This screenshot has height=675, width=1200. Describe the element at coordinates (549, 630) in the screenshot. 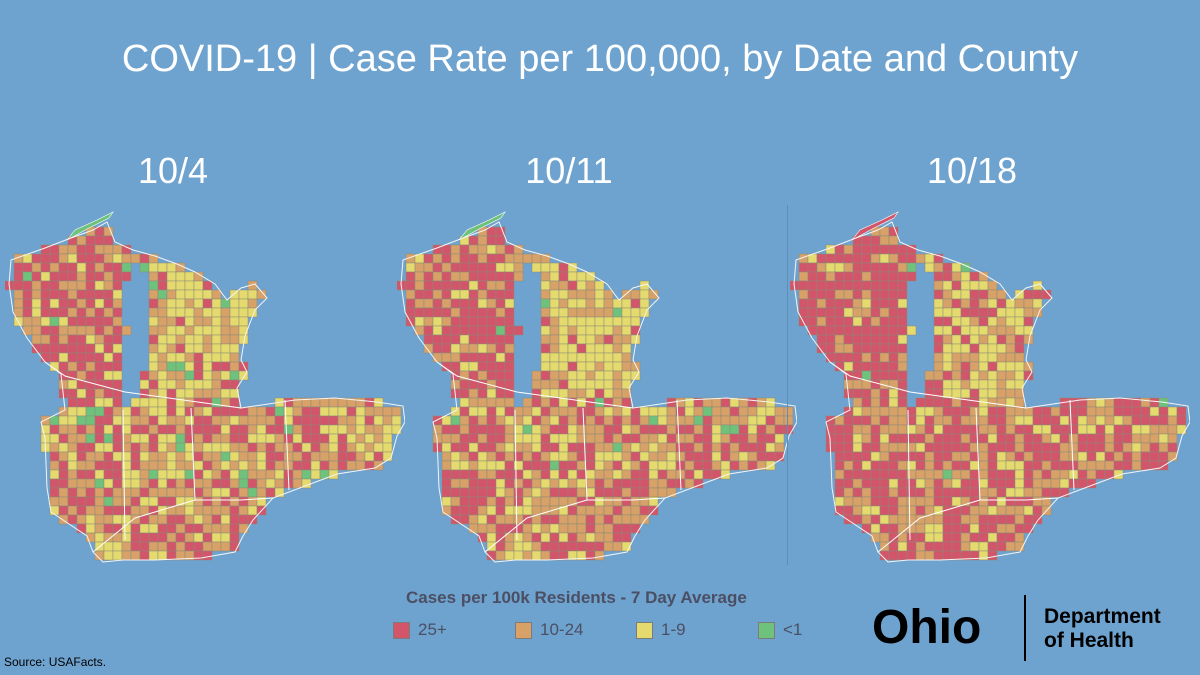

I see `legend-item-10-24: 10-24` at that location.